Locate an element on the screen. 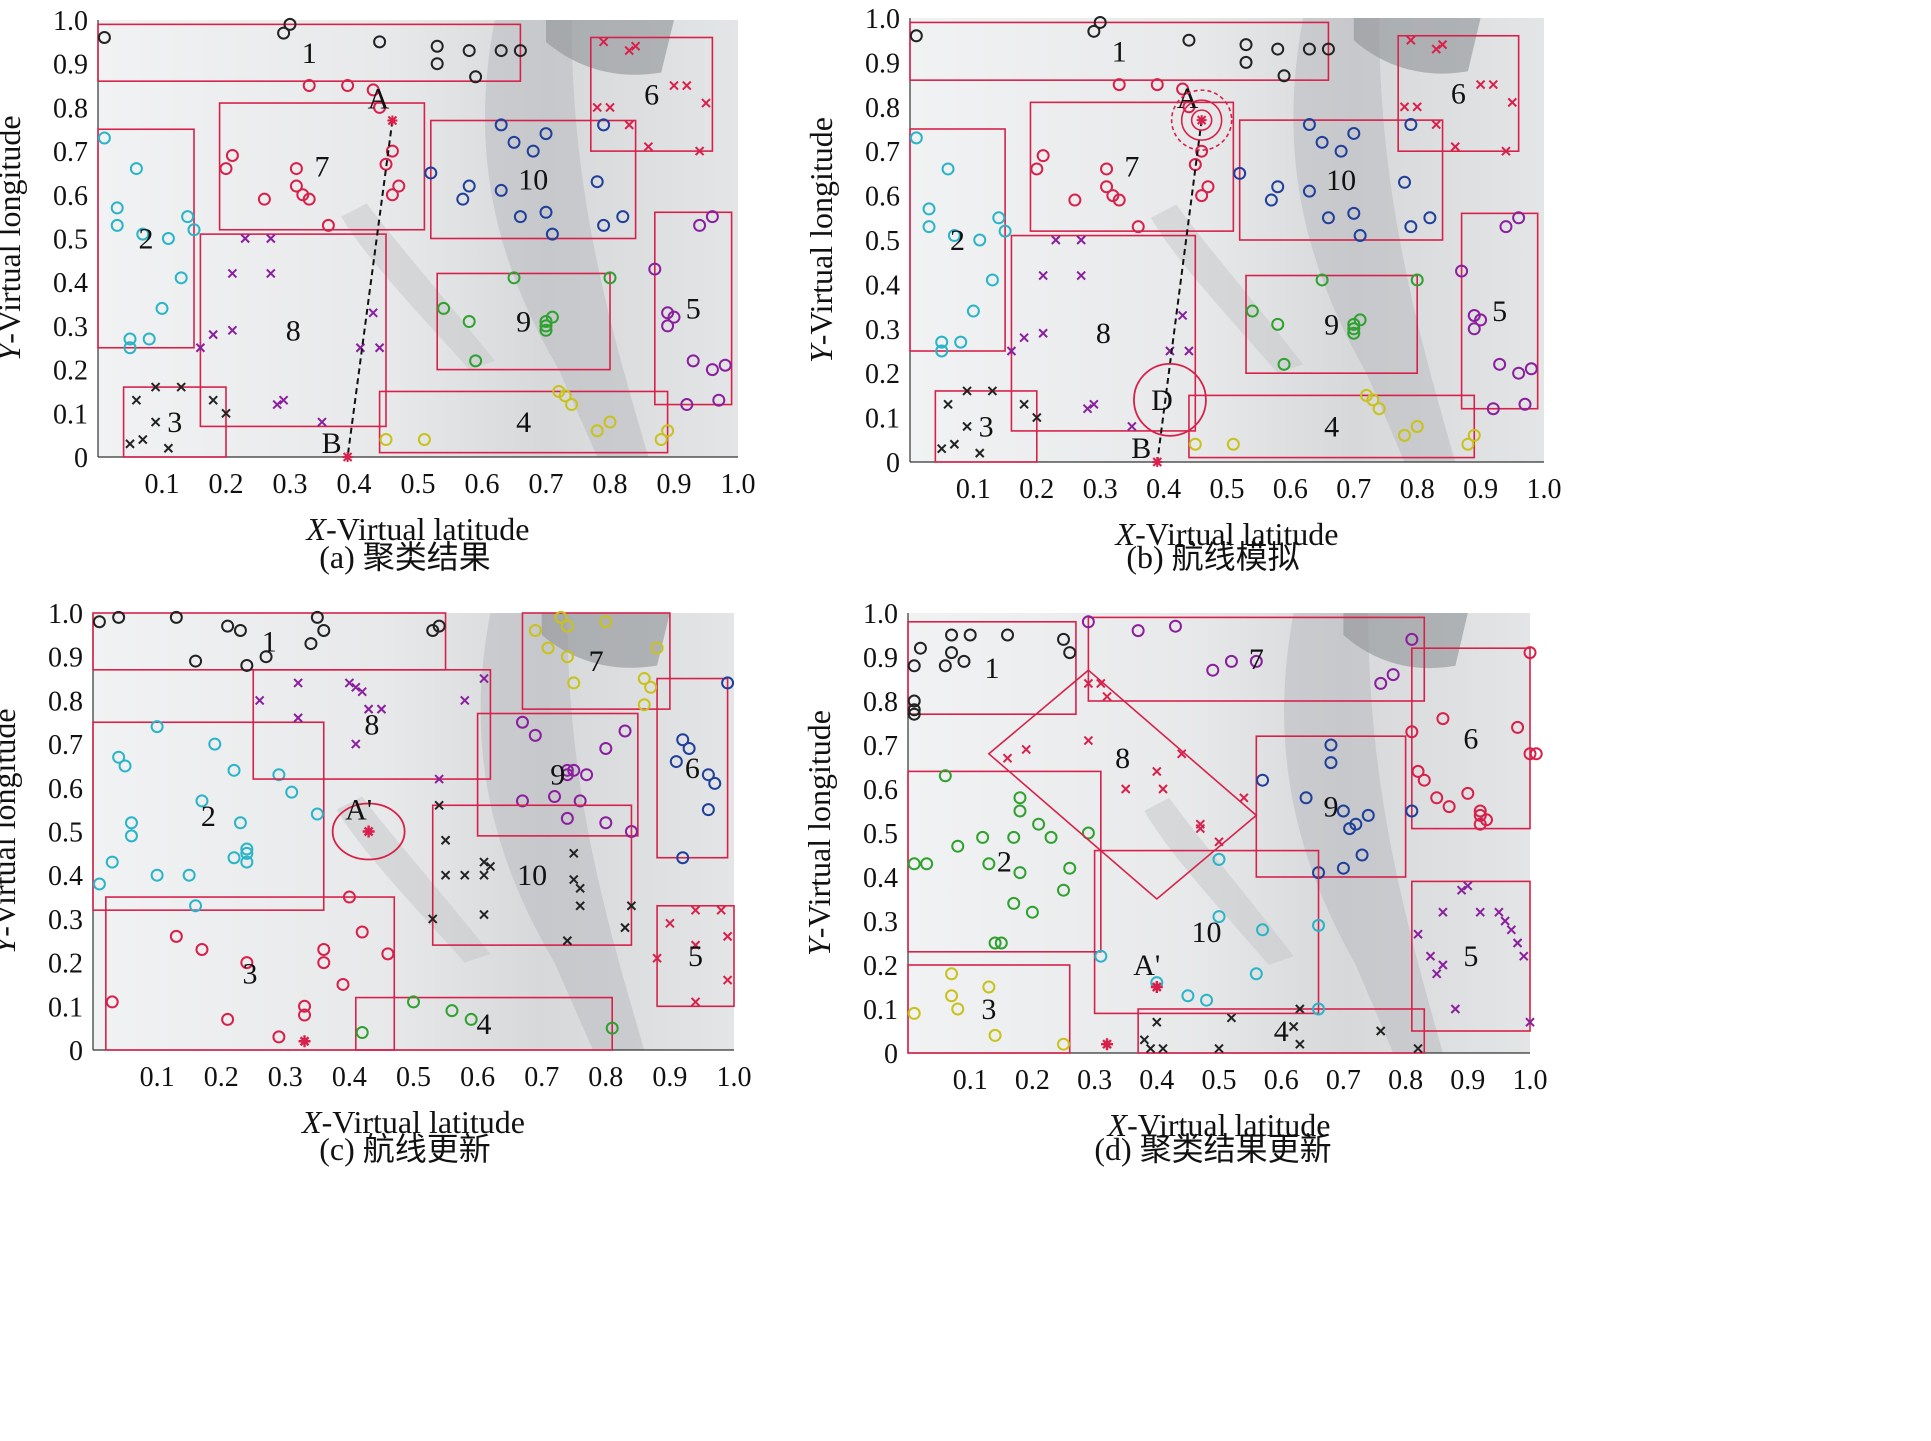  cluster-10: 10 is located at coordinates (1338, 180).